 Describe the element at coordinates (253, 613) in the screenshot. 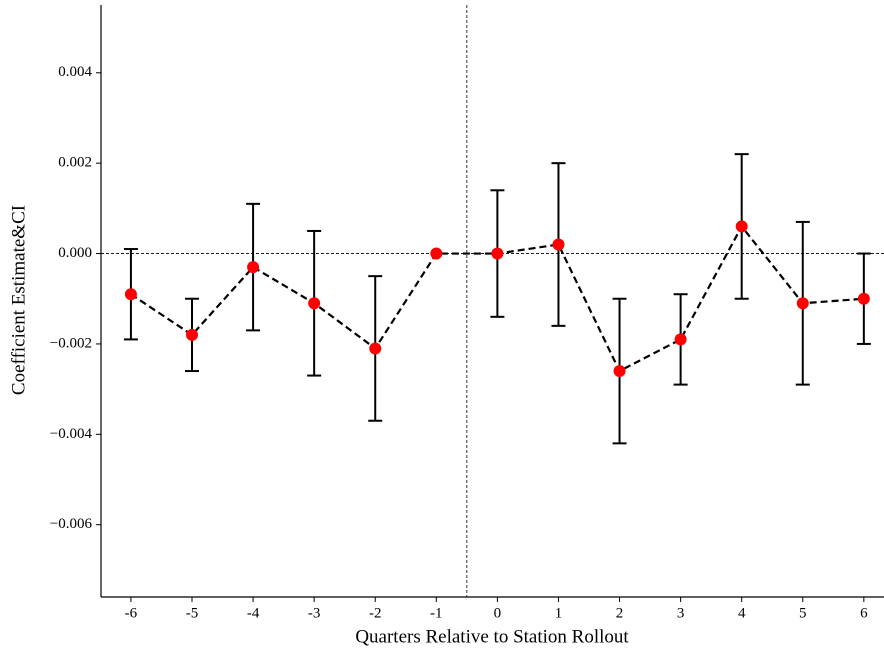

I see `x-tick-label: -4` at that location.